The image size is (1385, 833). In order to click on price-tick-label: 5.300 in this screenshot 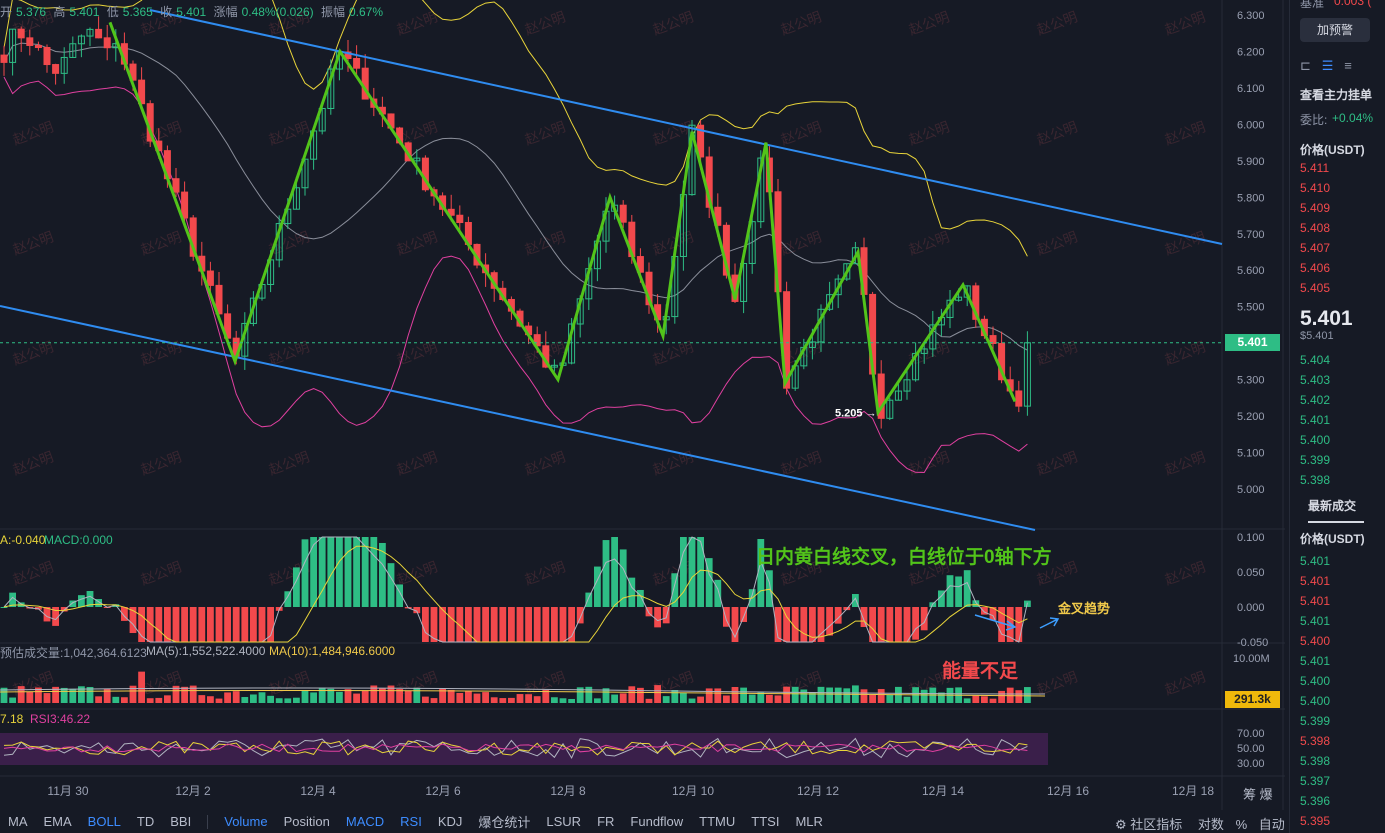, I will do `click(1251, 381)`.